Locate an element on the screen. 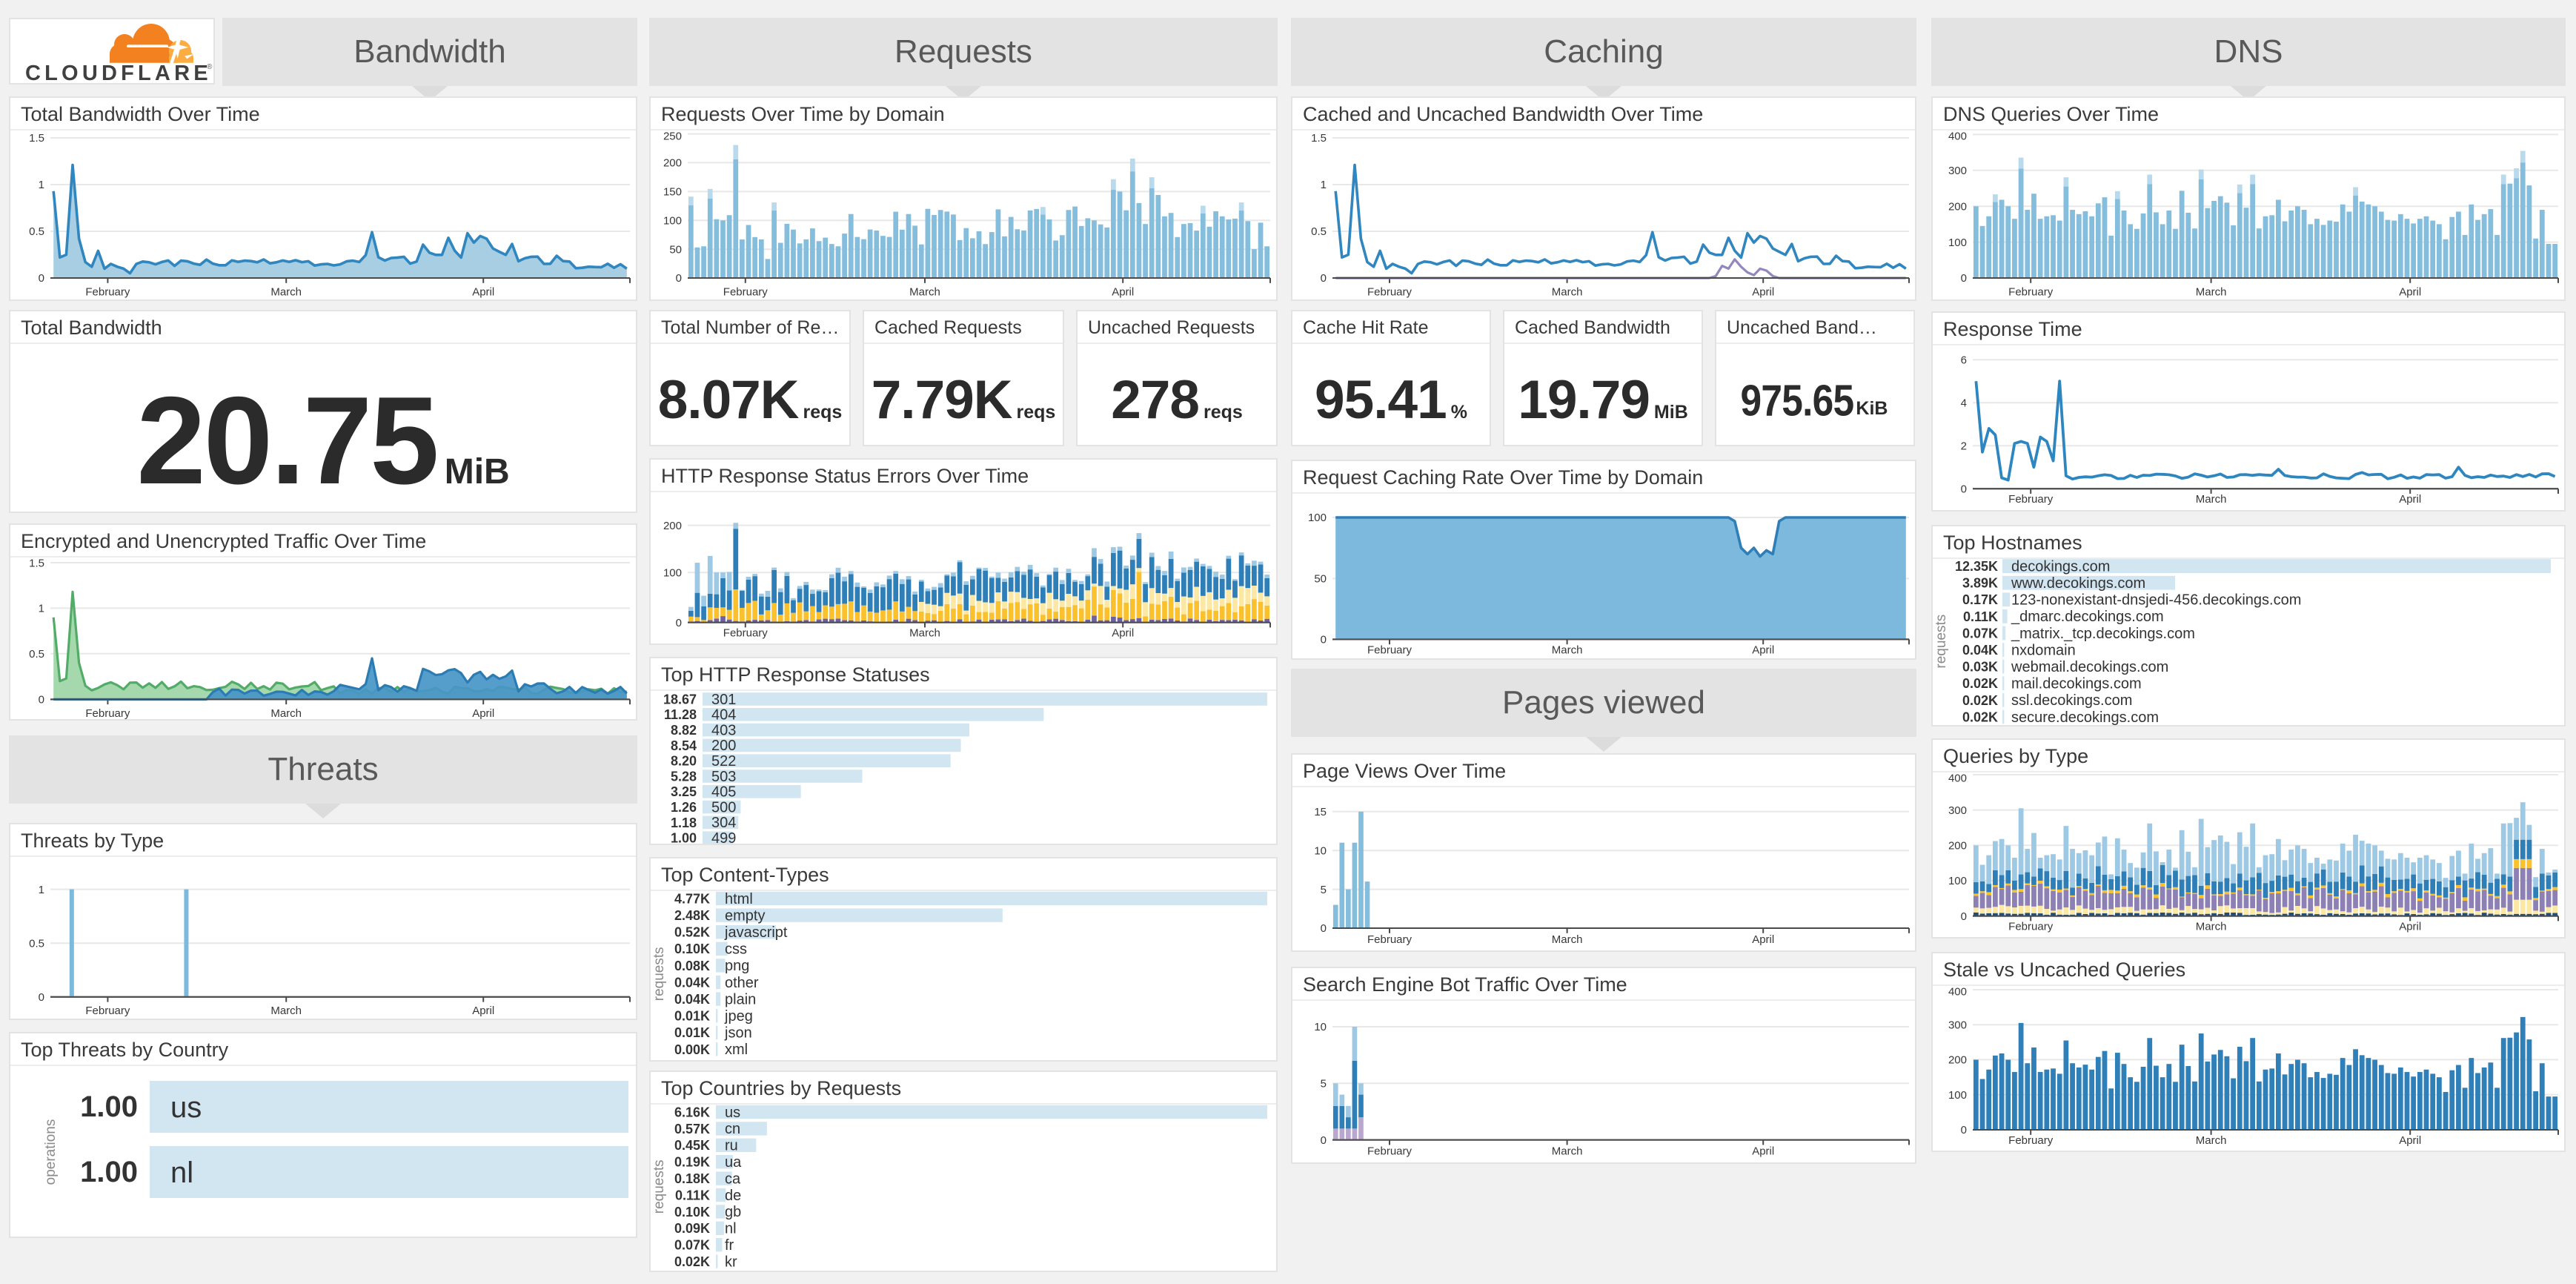  svg-text: www.decokings.com is located at coordinates (2078, 583).